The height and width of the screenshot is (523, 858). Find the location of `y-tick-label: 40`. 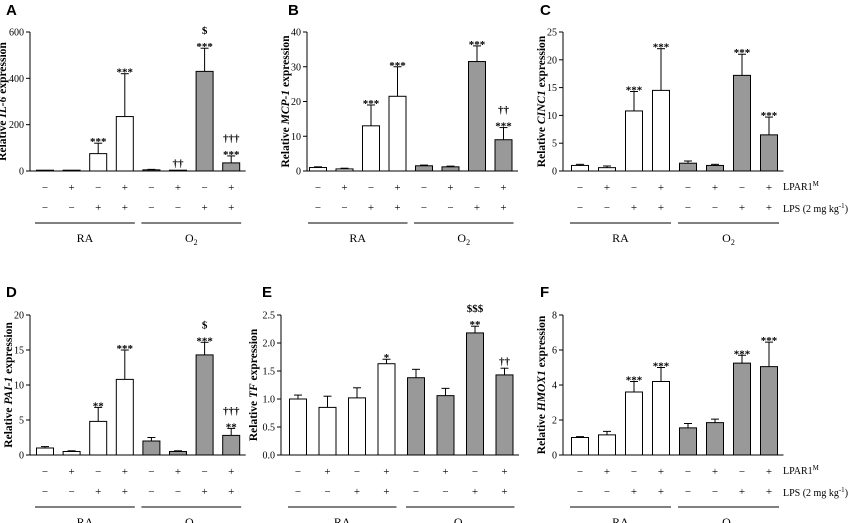

y-tick-label: 40 is located at coordinates (296, 33).